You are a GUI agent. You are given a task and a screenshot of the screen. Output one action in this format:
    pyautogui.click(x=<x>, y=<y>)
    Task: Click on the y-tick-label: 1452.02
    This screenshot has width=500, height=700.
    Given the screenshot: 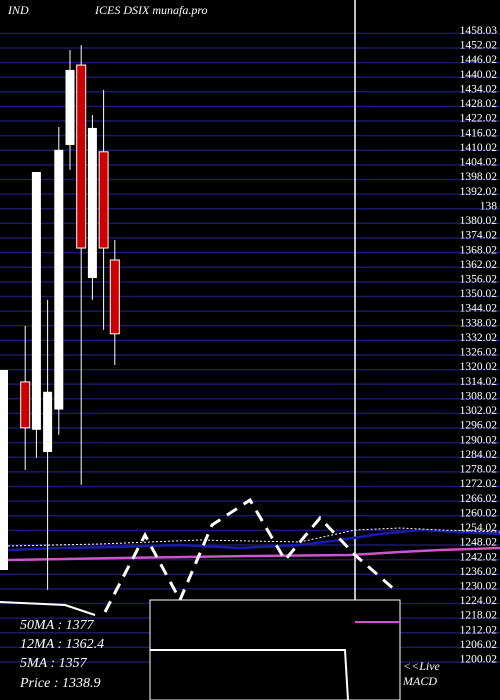 What is the action you would take?
    pyautogui.click(x=479, y=46)
    